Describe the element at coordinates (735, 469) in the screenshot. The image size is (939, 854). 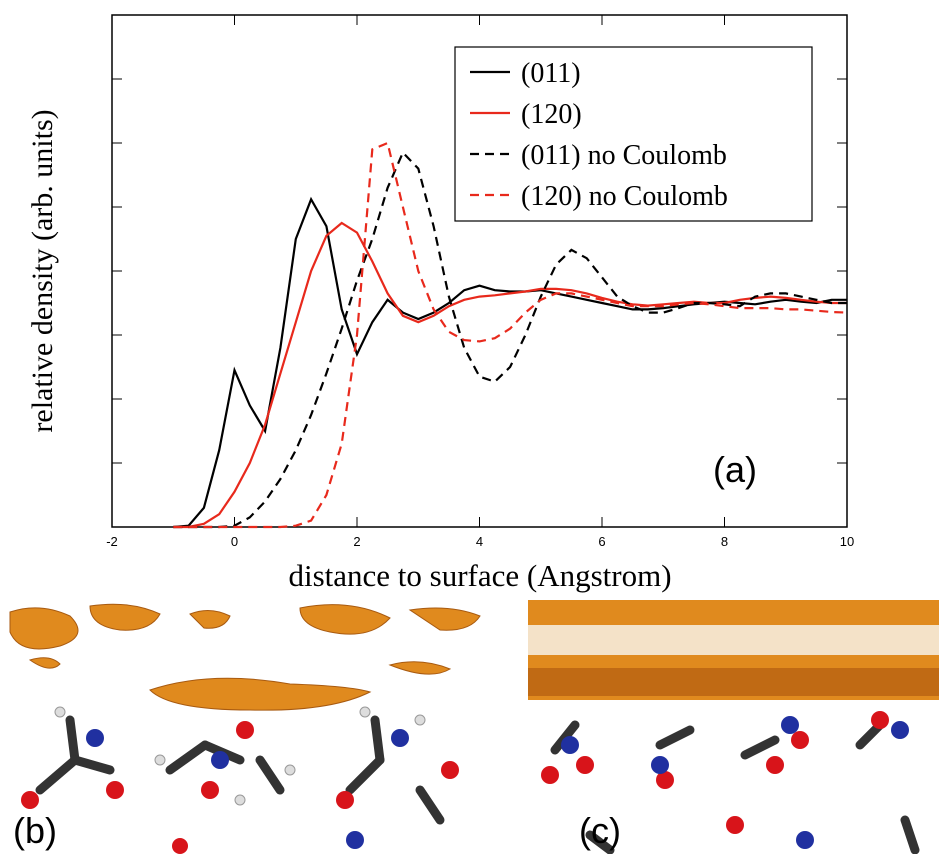
I see `annotation: (a)` at that location.